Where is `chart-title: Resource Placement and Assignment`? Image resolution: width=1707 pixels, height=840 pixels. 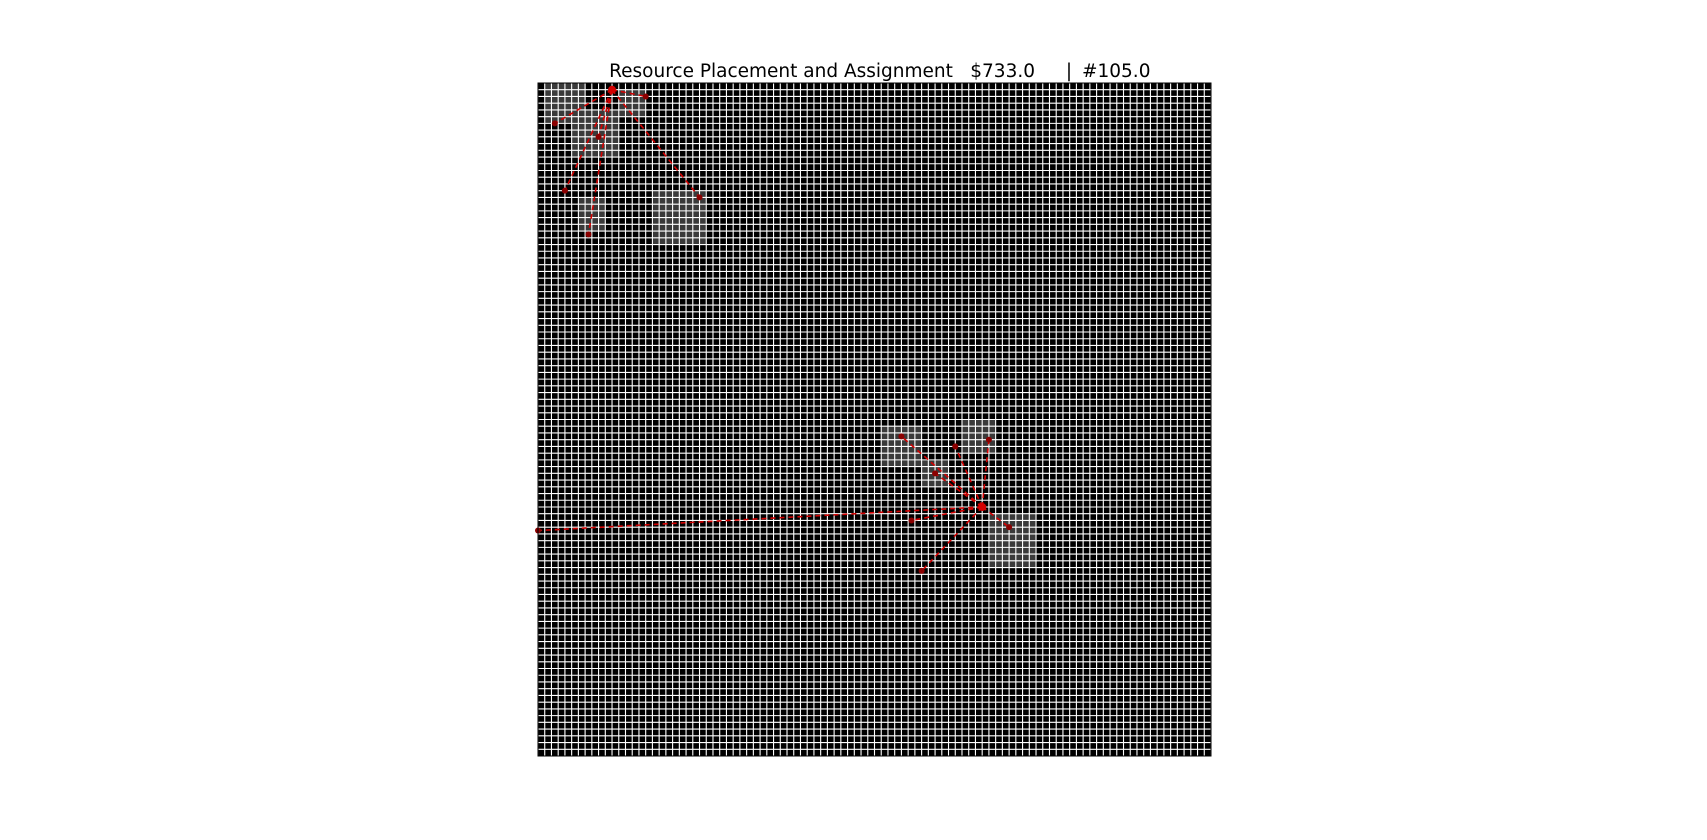 chart-title: Resource Placement and Assignment is located at coordinates (781, 71).